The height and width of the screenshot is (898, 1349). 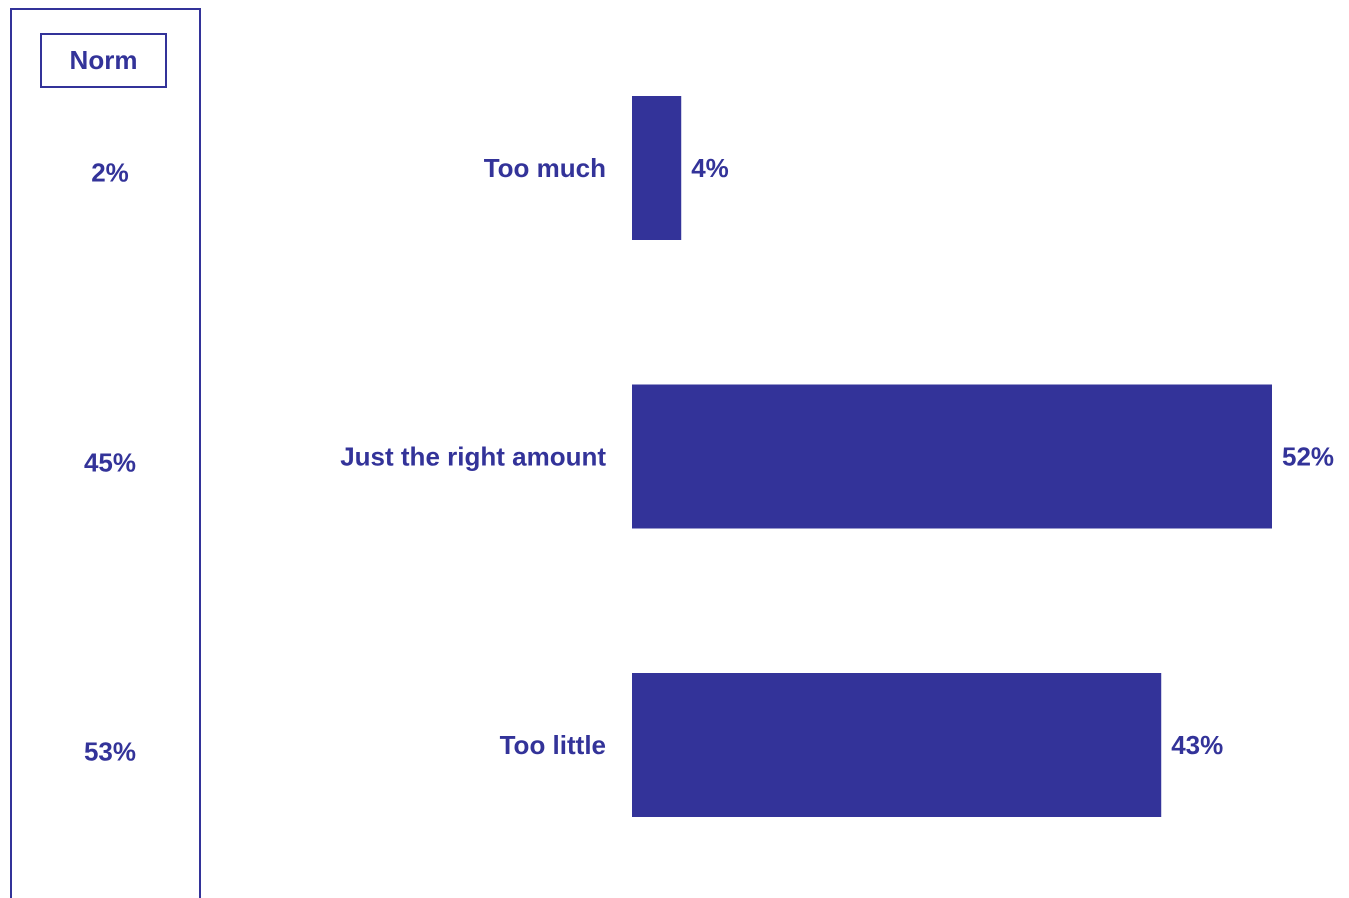 I want to click on category-label-too-little: Too little, so click(x=553, y=745).